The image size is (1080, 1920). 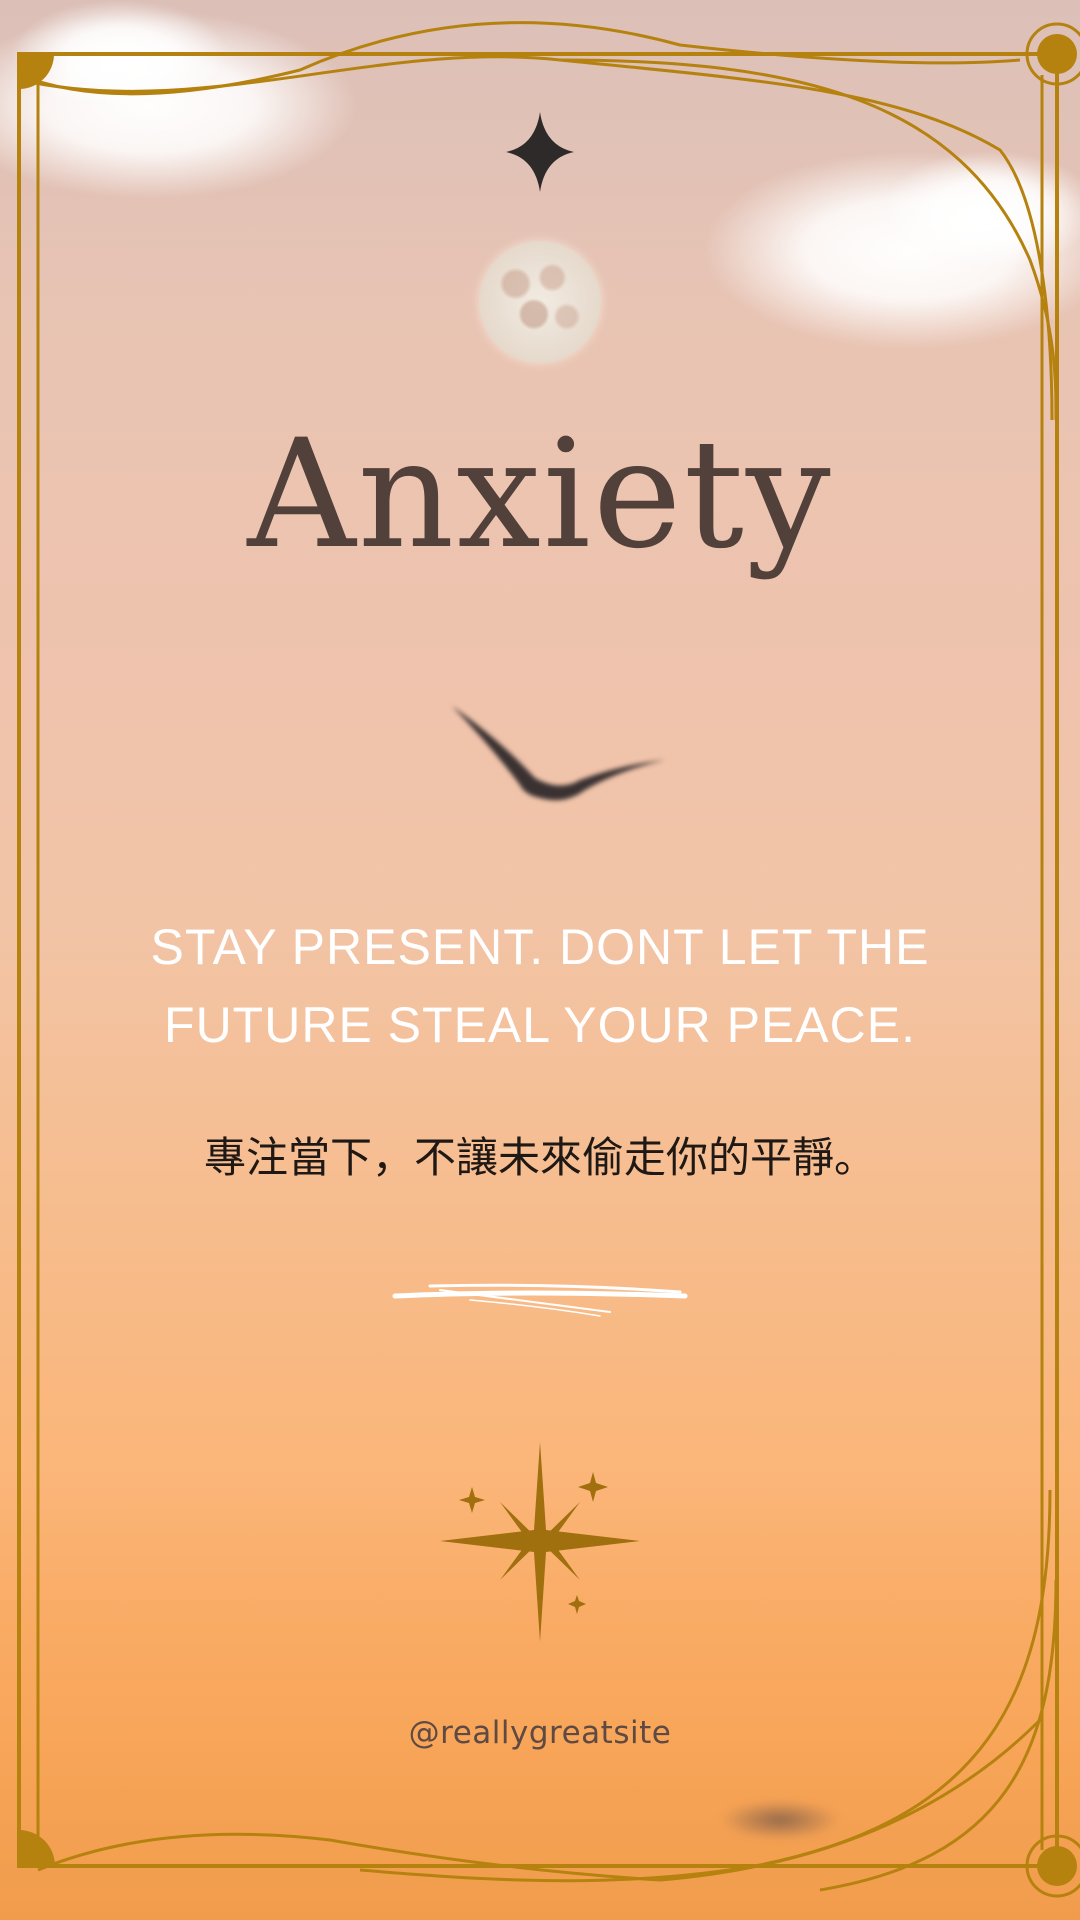 What do you see at coordinates (540, 152) in the screenshot?
I see `four-point-star-icon` at bounding box center [540, 152].